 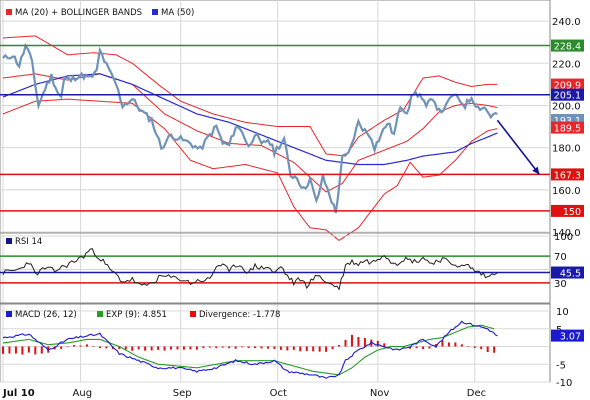 I want to click on x-axis: Jul 10 Aug Sep Oct Nov Dec, so click(x=244, y=393).